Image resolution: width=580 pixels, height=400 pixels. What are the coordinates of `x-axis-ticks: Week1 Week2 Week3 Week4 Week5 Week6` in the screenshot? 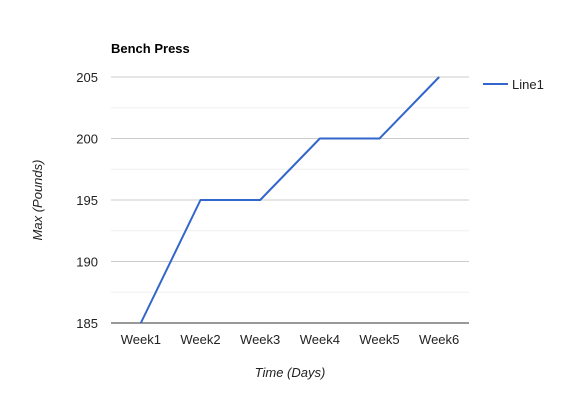 It's located at (290, 339).